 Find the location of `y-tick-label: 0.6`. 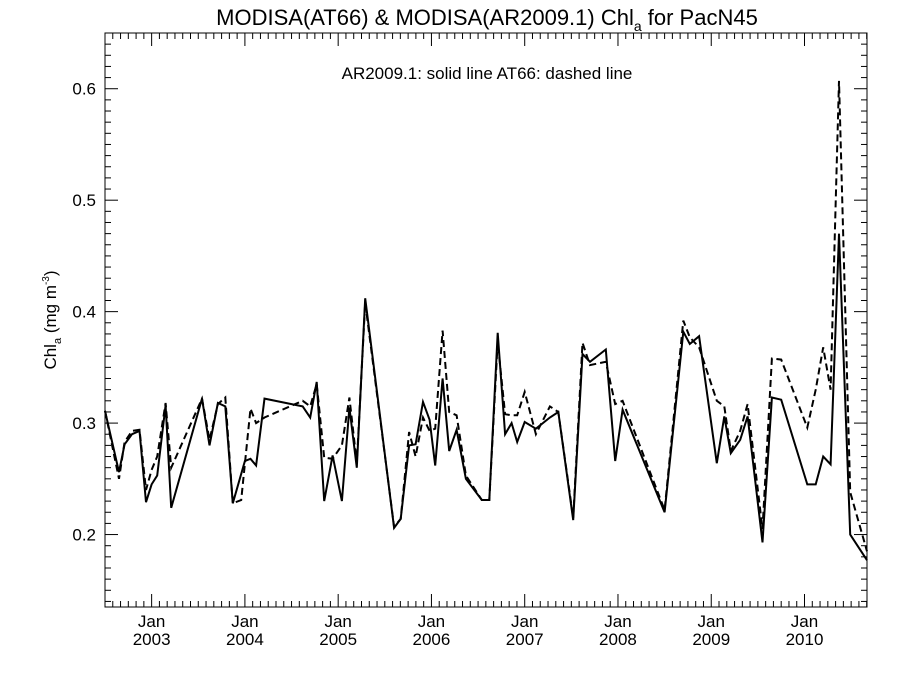

y-tick-label: 0.6 is located at coordinates (84, 89).